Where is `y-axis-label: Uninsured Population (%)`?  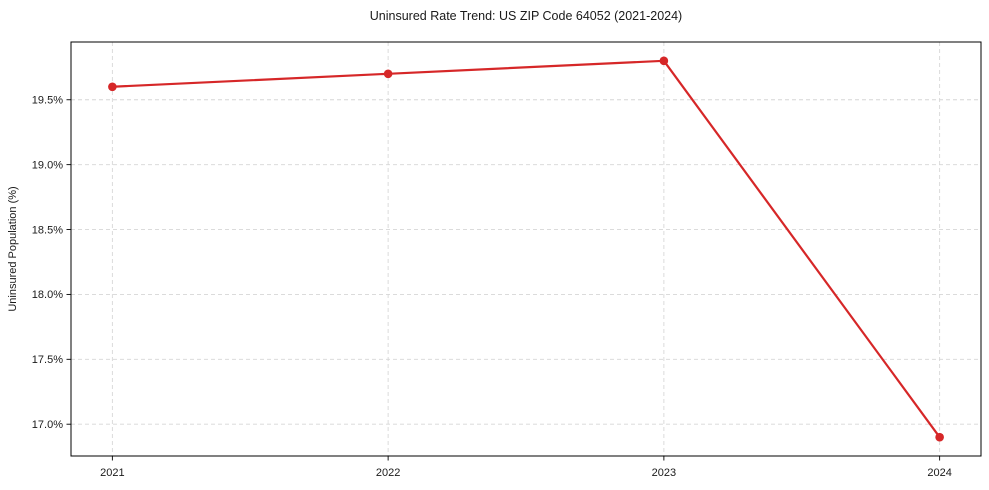
y-axis-label: Uninsured Population (%) is located at coordinates (13, 248).